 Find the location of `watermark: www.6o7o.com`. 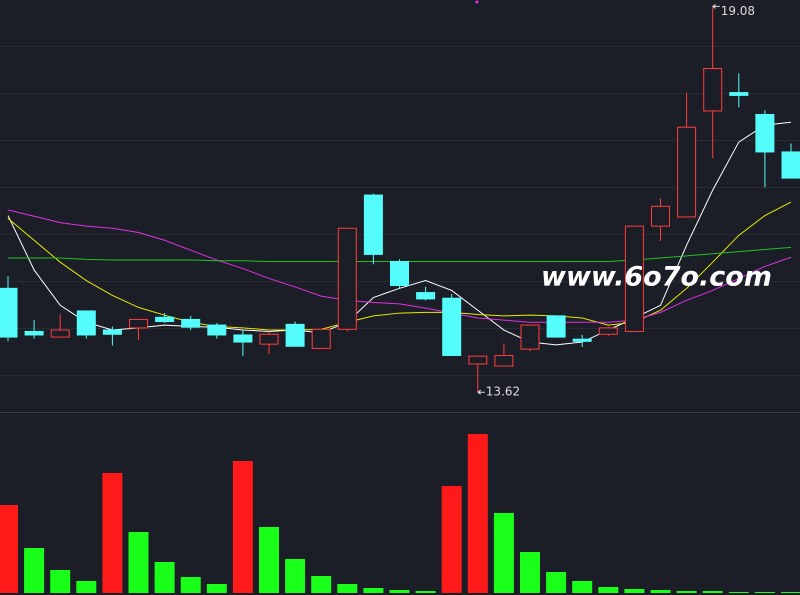

watermark: www.6o7o.com is located at coordinates (656, 277).